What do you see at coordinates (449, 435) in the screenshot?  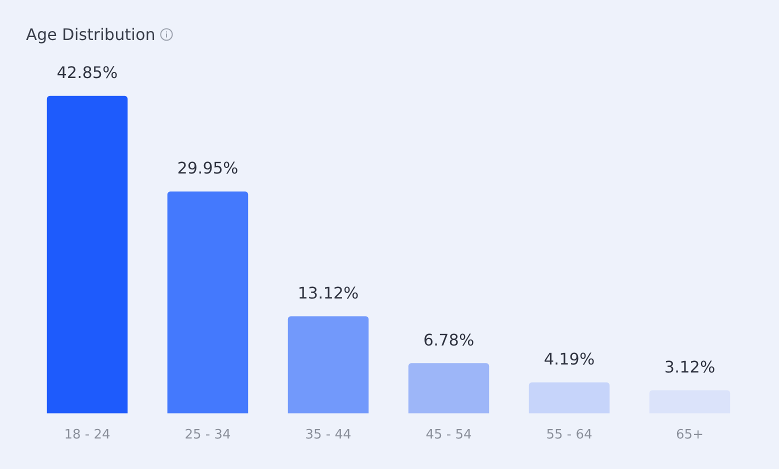 I see `x-tick-label: 45 - 54` at bounding box center [449, 435].